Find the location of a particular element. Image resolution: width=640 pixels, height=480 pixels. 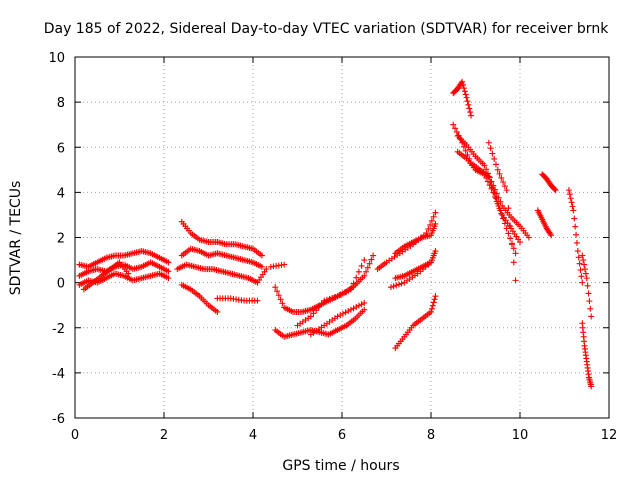

x-tick-label: 6 is located at coordinates (342, 435).